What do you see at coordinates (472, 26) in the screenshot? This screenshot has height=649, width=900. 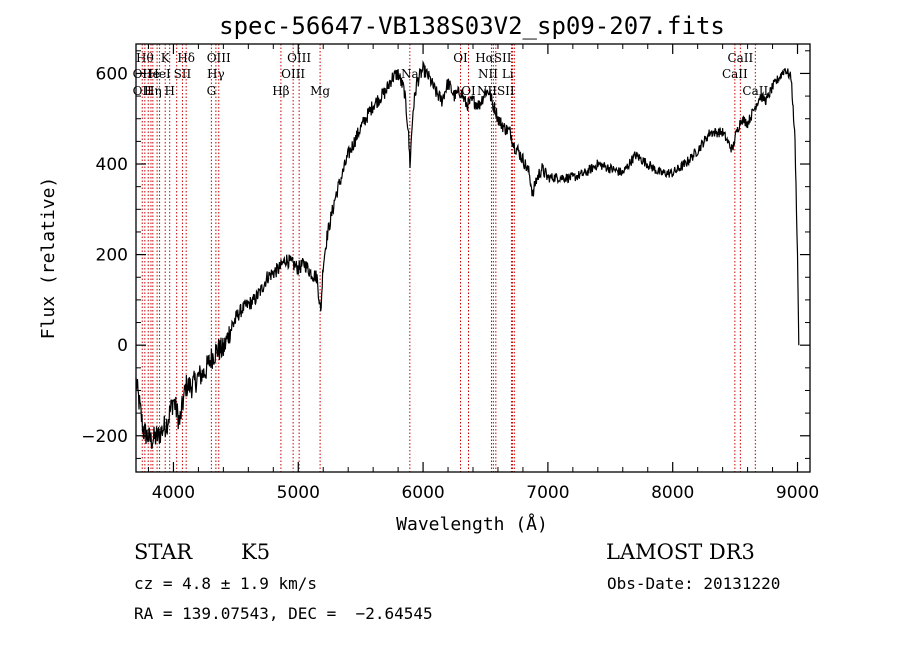 I see `chart-title: spec-56647-VB138S03V2_sp09-207.fits` at bounding box center [472, 26].